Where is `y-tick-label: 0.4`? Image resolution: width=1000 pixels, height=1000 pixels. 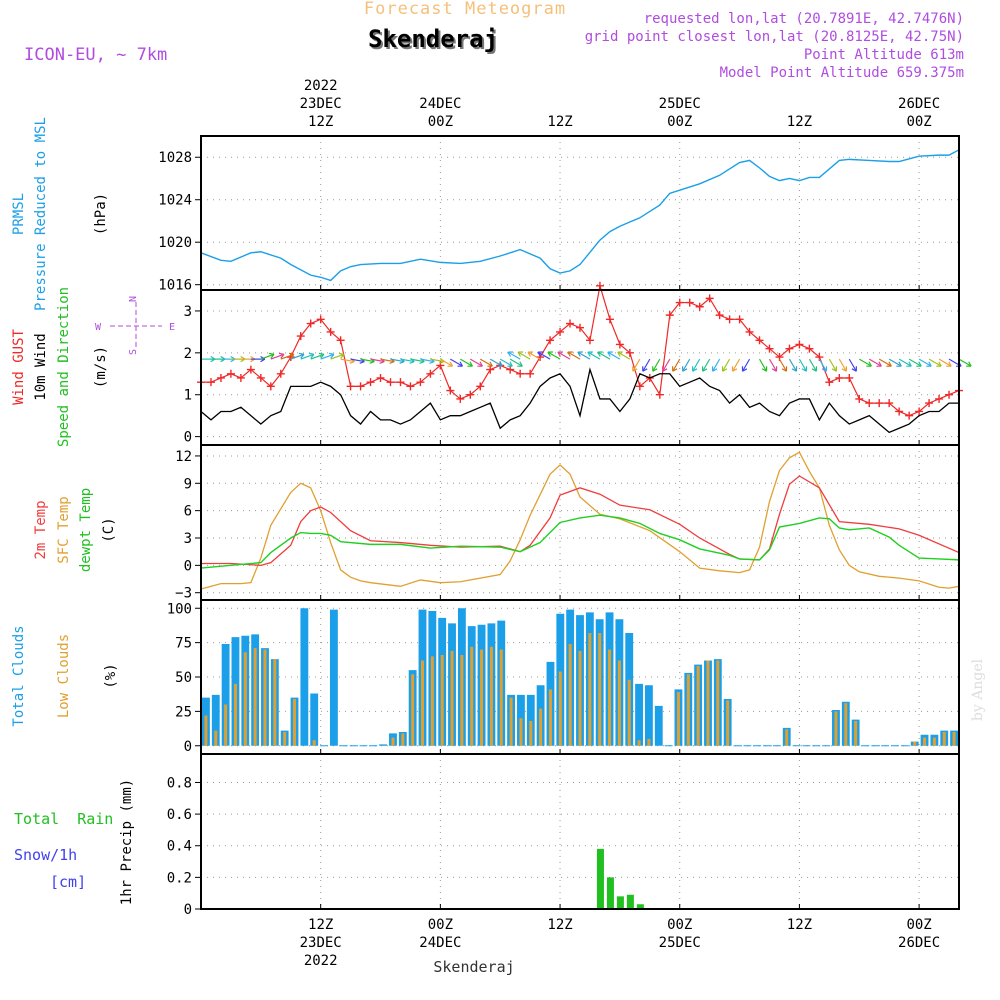 y-tick-label: 0.4 is located at coordinates (179, 847).